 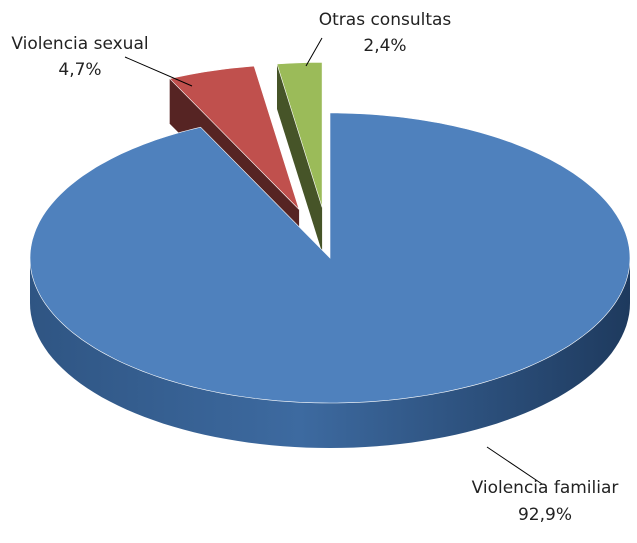 I want to click on slice-side, so click(x=300, y=158).